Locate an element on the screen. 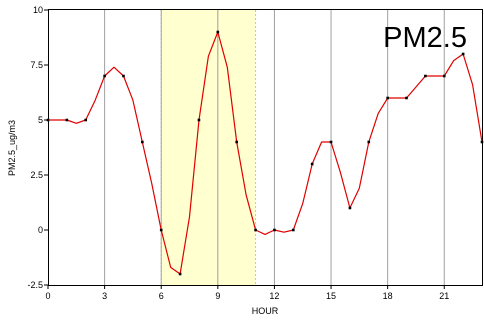 The height and width of the screenshot is (327, 484). y-axis-ticks: -2.5 0 2.5 5 7.5 10 is located at coordinates (37, 147).